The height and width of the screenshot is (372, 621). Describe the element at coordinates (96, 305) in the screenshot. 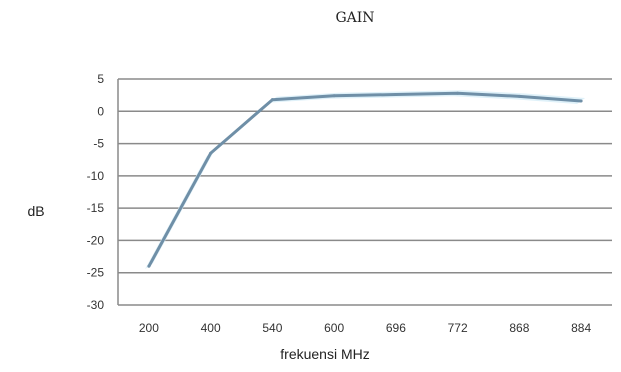

I see `y-tick-label: -30` at that location.